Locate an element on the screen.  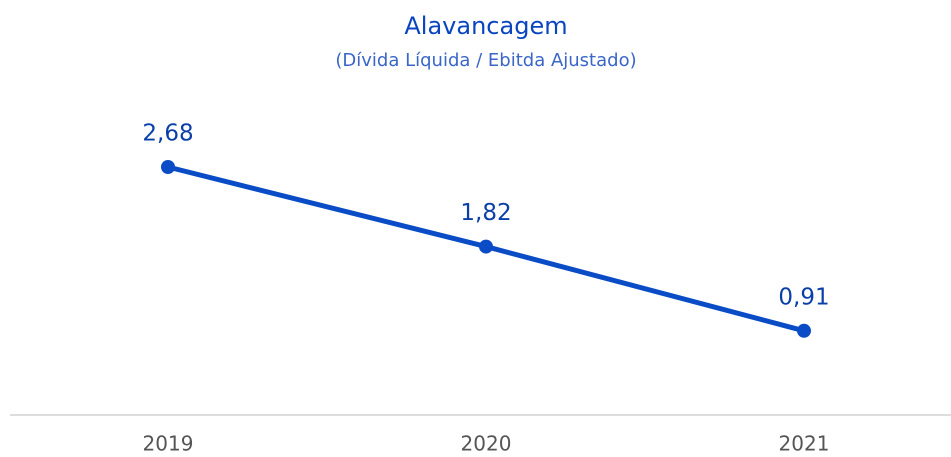
chart-title: Alavancagem is located at coordinates (485, 26).